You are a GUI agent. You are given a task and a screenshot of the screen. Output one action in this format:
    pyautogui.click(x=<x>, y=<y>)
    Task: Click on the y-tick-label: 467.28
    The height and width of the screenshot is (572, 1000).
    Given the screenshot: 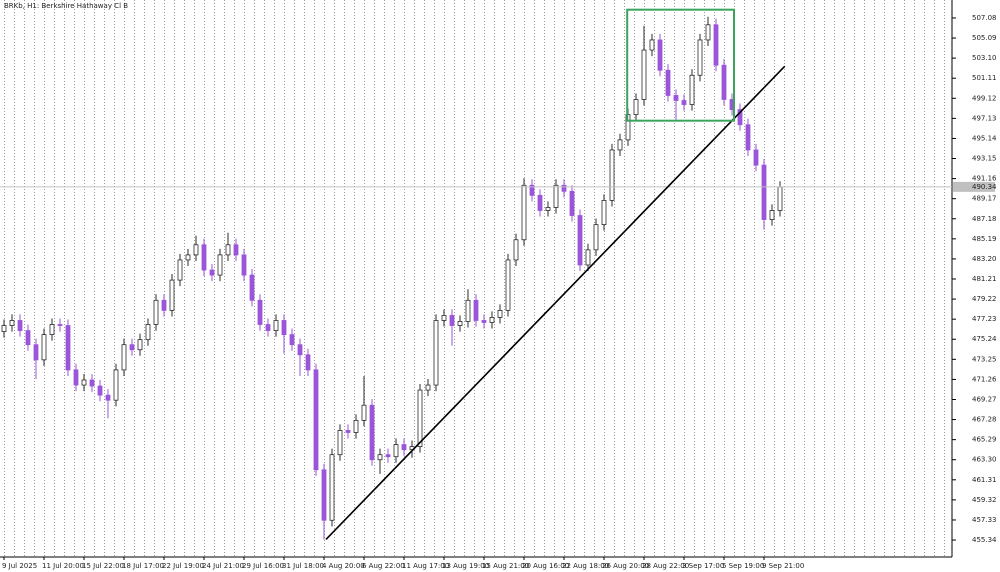 What is the action you would take?
    pyautogui.click(x=984, y=420)
    